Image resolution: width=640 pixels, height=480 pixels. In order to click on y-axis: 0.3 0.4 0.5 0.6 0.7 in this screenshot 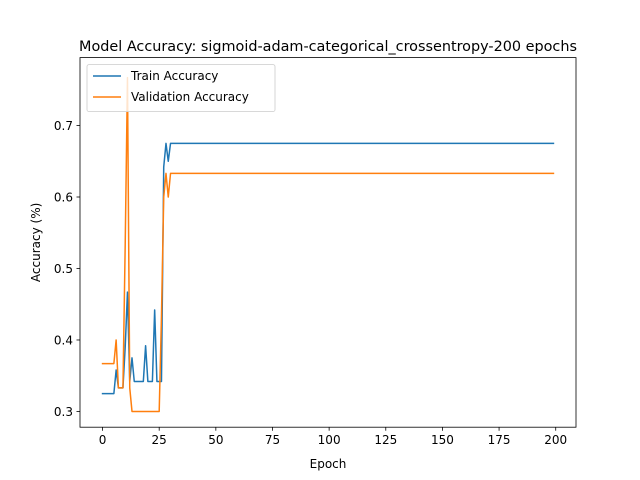, I will do `click(67, 269)`.